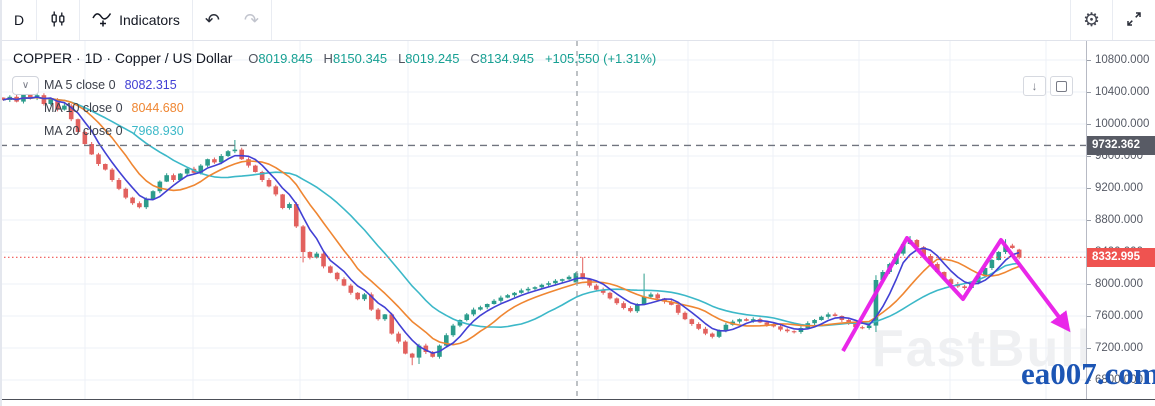  Describe the element at coordinates (251, 20) in the screenshot. I see `redo-button: ↷` at that location.